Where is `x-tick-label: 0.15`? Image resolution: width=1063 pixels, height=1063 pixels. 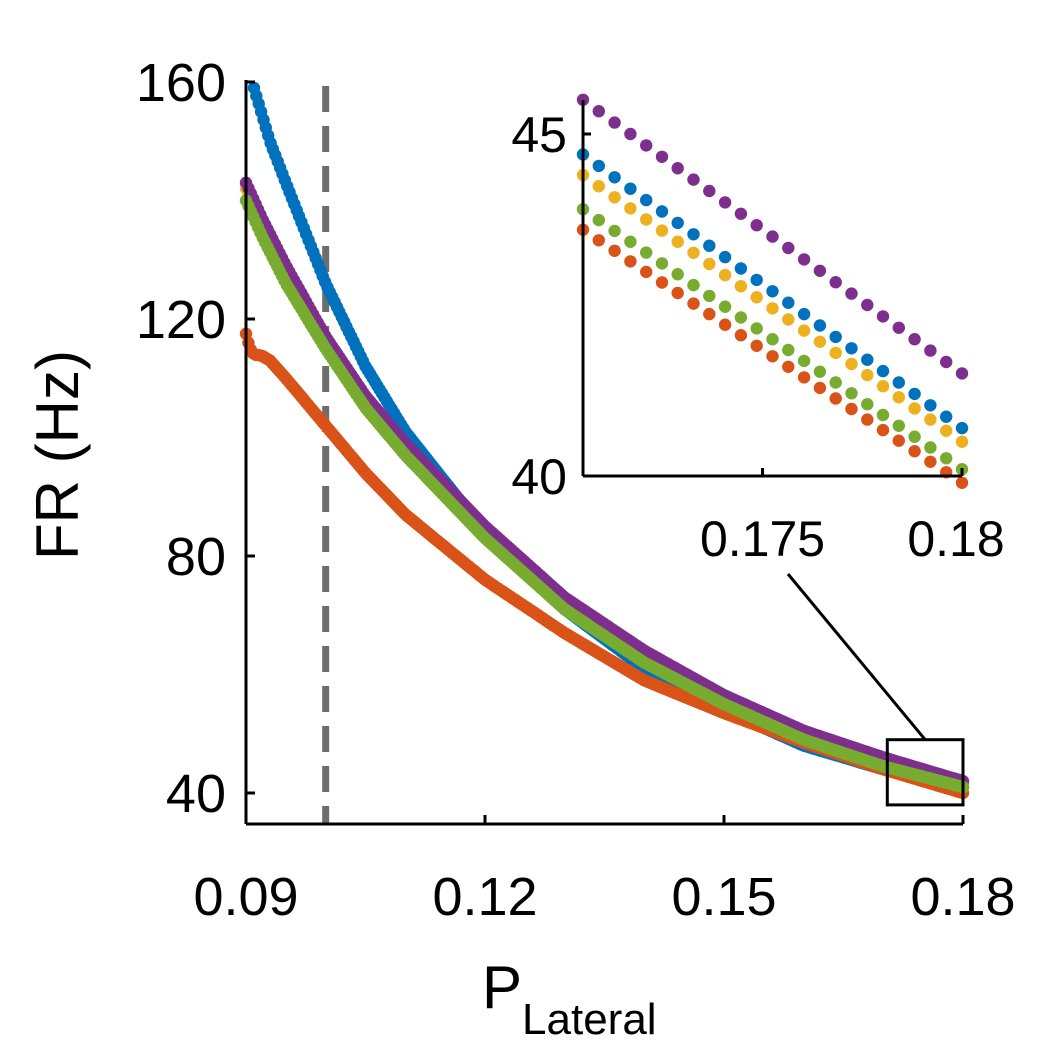
x-tick-label: 0.15 is located at coordinates (723, 897).